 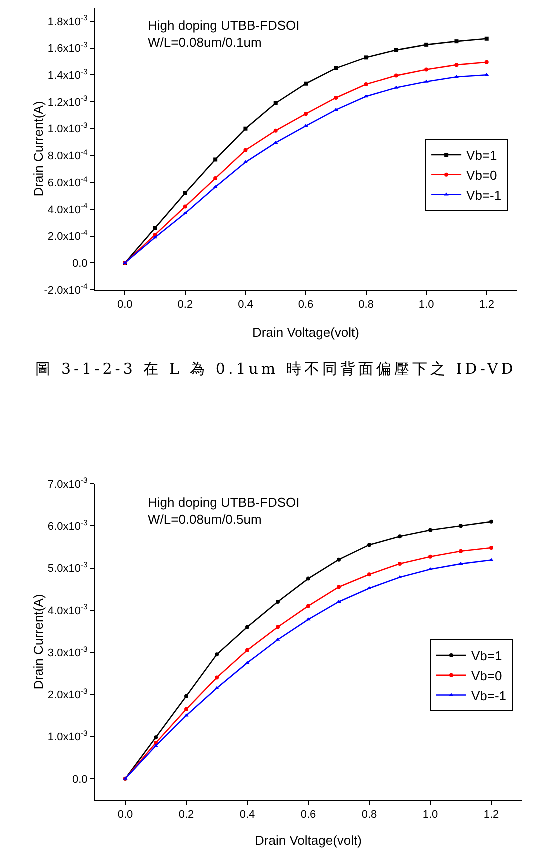 I want to click on y-tick-label: 6.0x10$^{-4}$, so click(x=68, y=182).